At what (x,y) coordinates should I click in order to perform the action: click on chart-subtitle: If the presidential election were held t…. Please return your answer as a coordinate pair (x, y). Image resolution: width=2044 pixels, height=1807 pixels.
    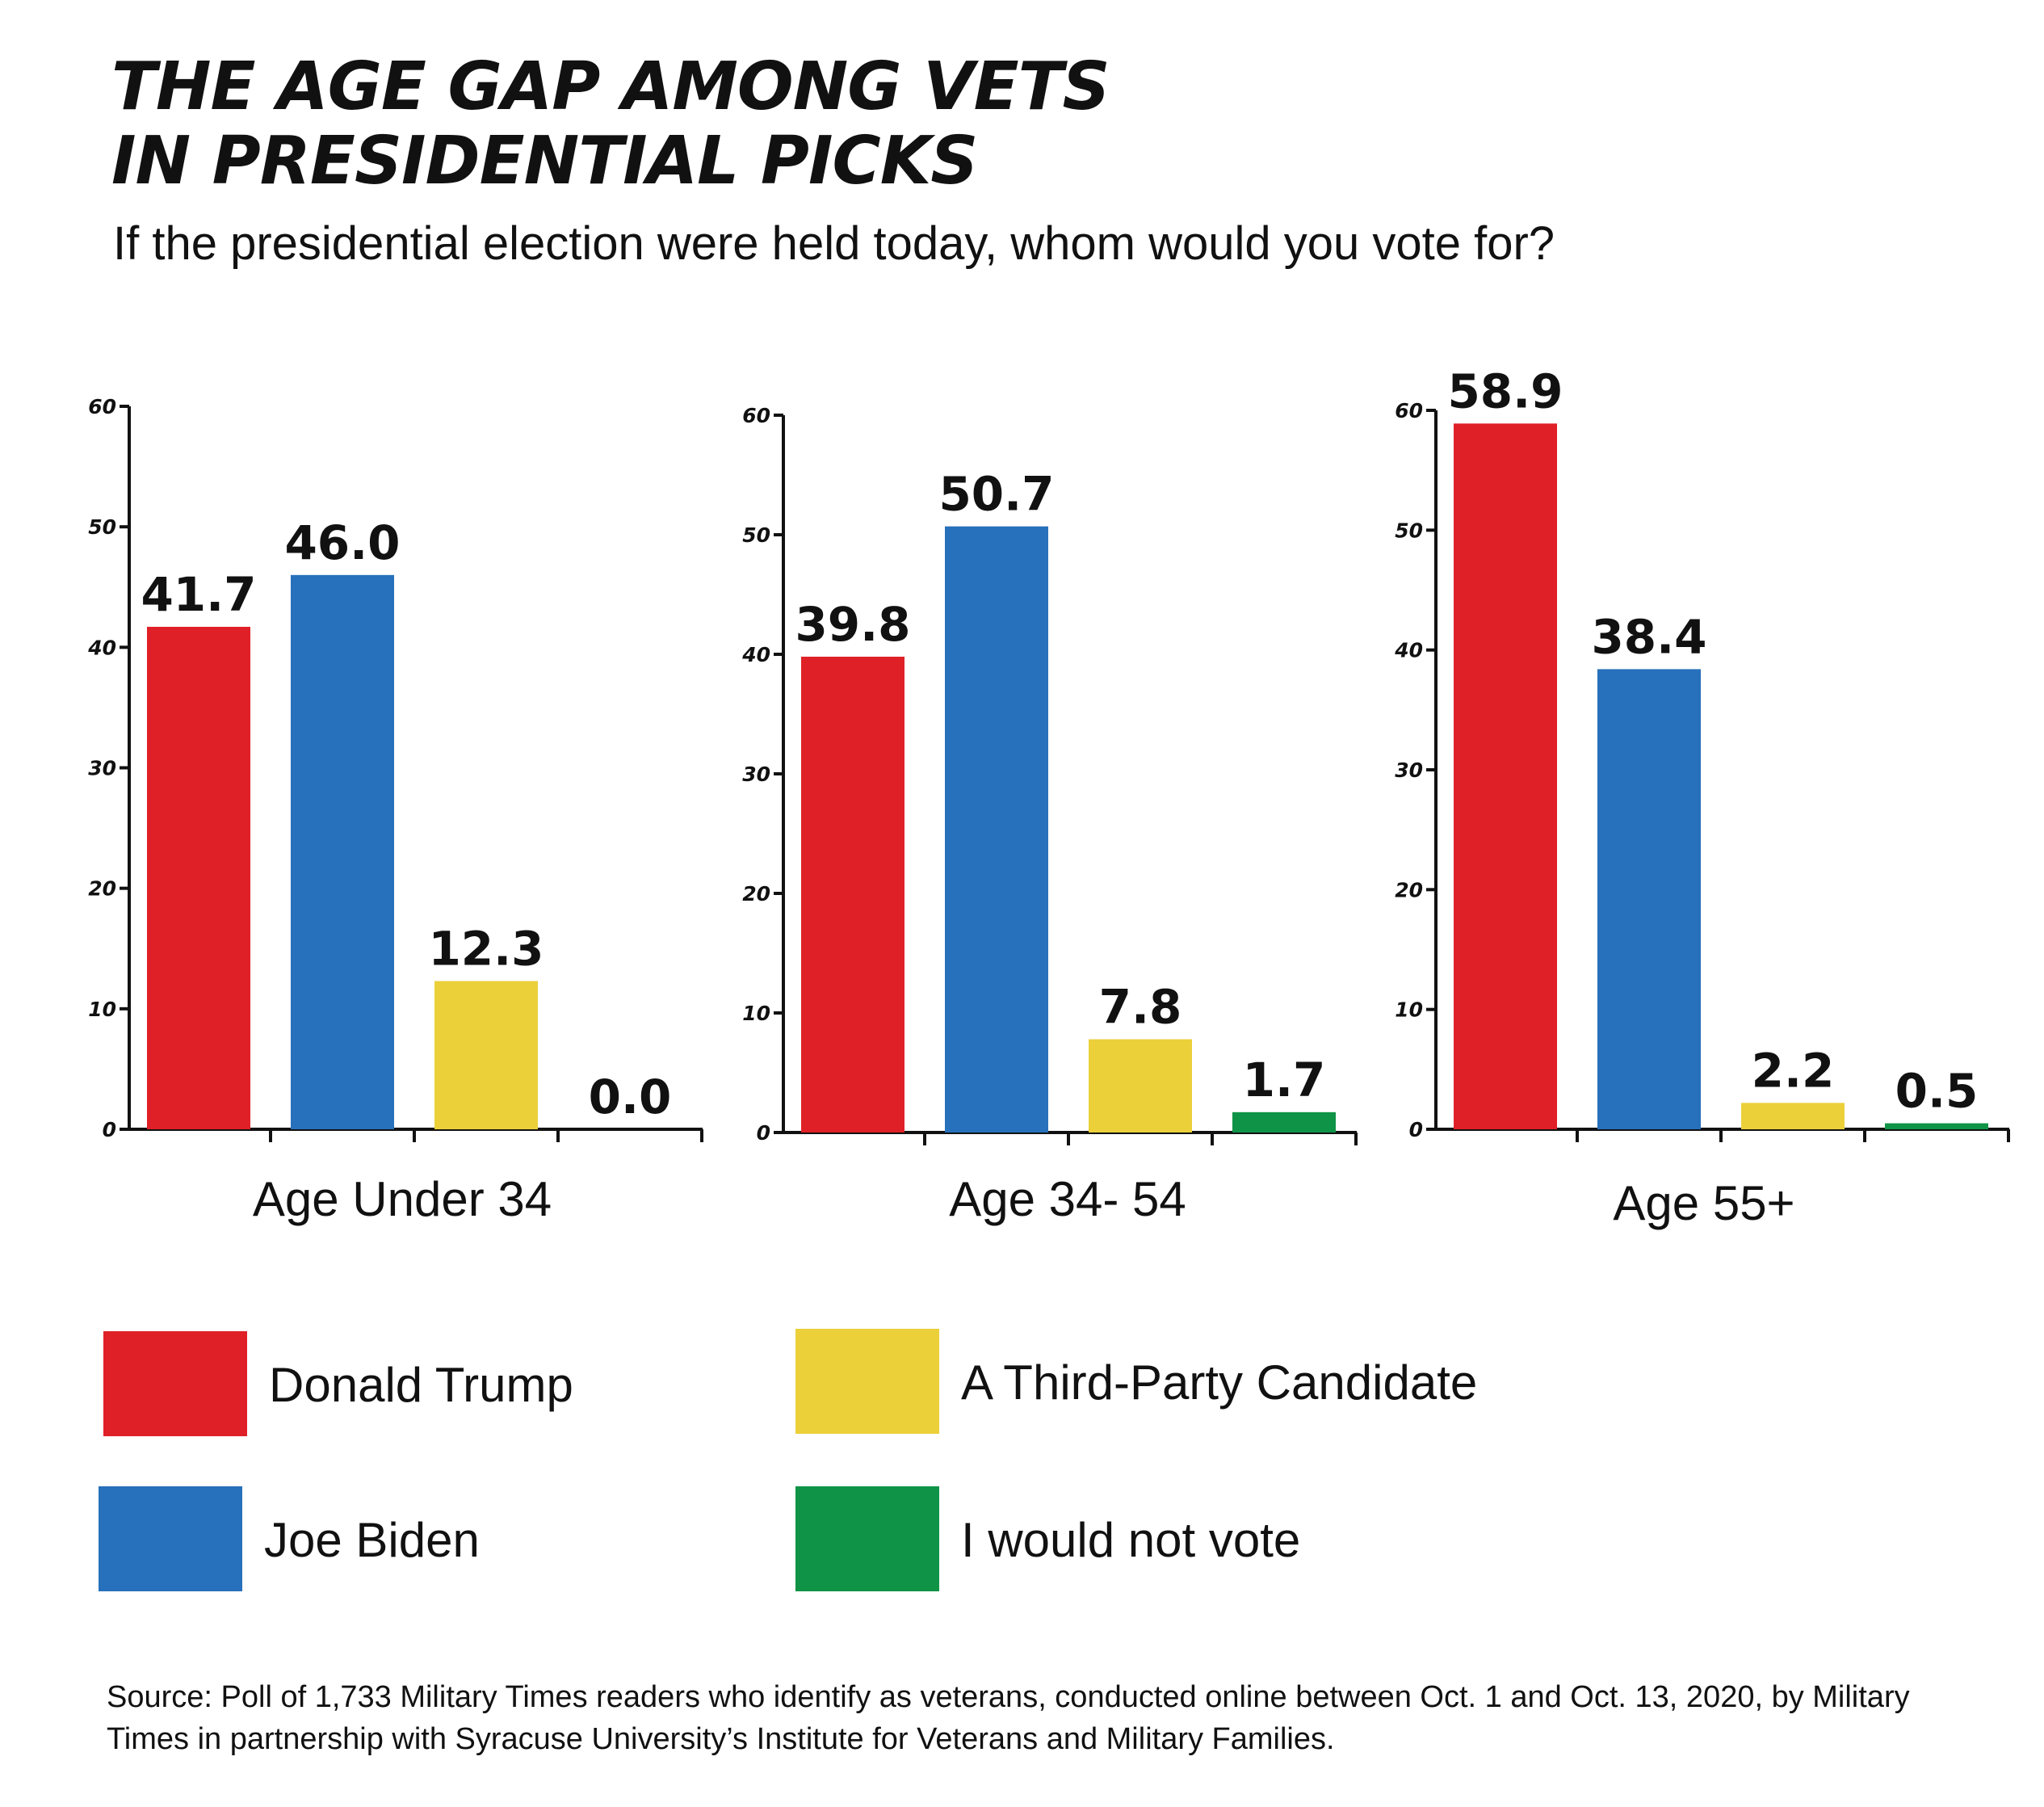
    Looking at the image, I should click on (834, 243).